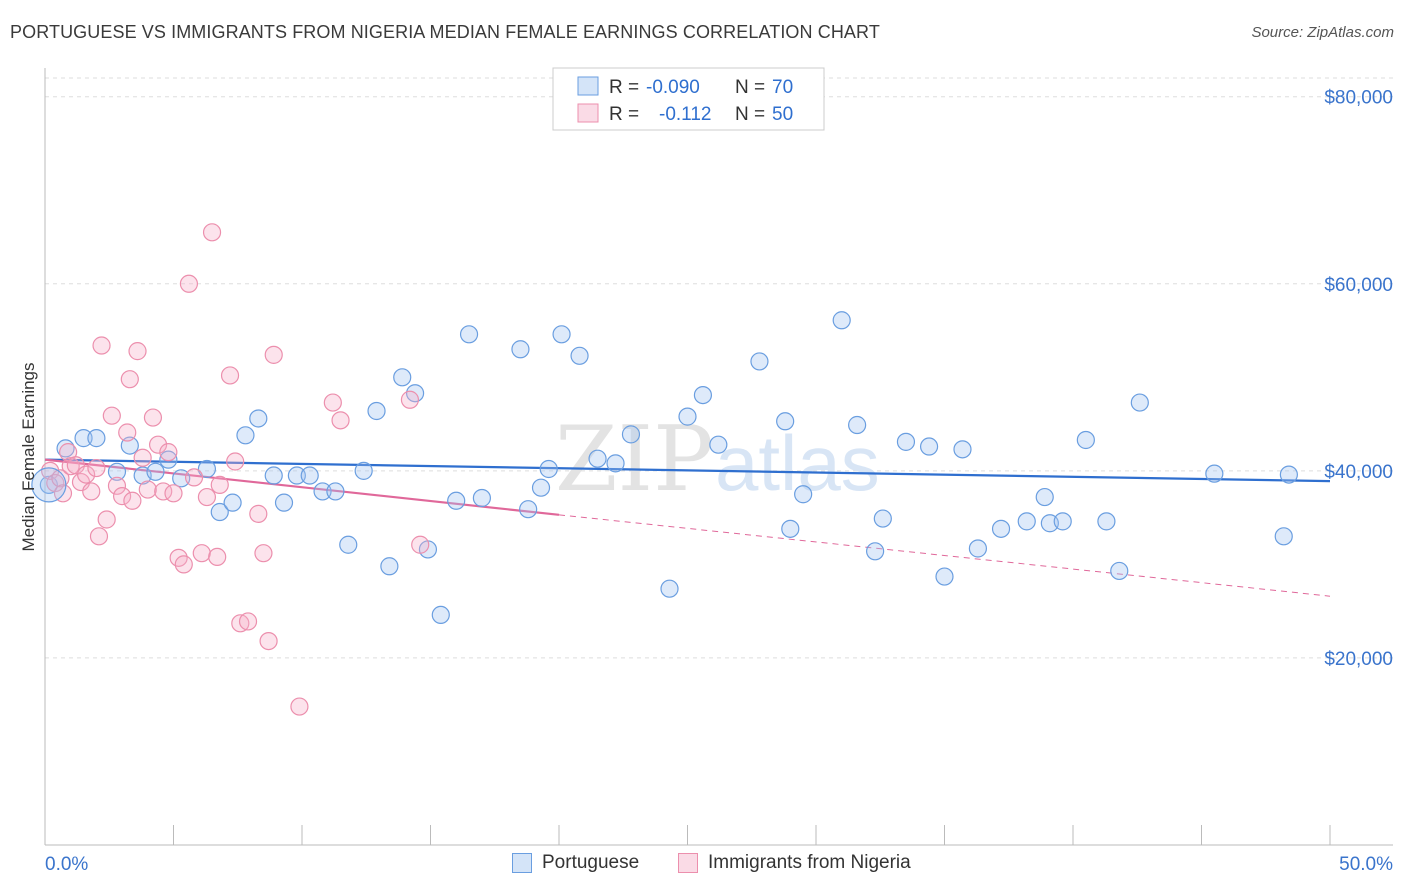 The height and width of the screenshot is (892, 1406). Describe the element at coordinates (687, 470) in the screenshot. I see `trend-line-portuguese` at that location.